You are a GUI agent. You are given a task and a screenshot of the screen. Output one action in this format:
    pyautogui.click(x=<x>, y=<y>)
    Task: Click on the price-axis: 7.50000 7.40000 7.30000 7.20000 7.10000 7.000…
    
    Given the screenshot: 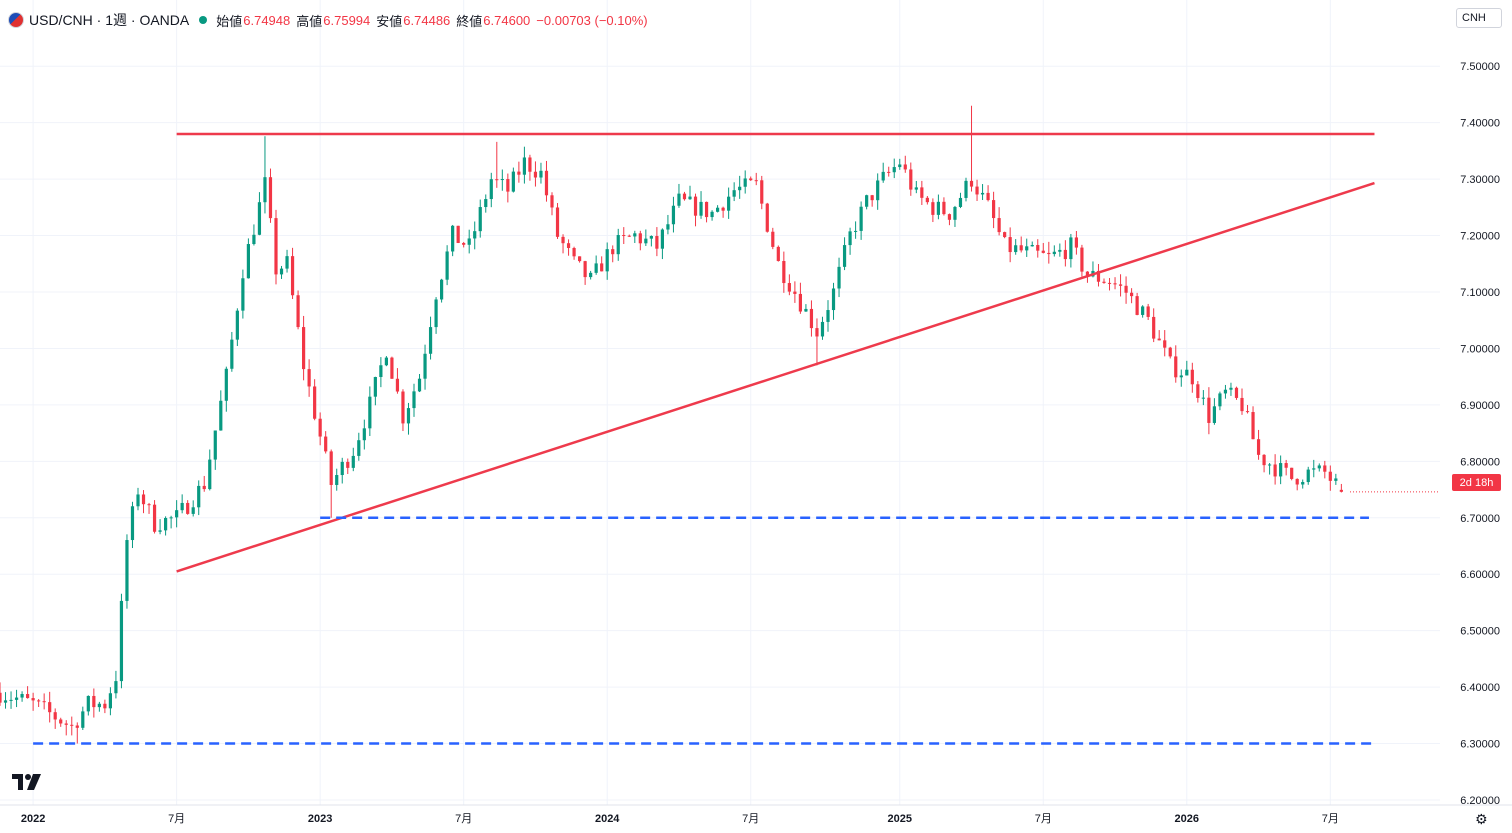 What is the action you would take?
    pyautogui.click(x=1480, y=434)
    